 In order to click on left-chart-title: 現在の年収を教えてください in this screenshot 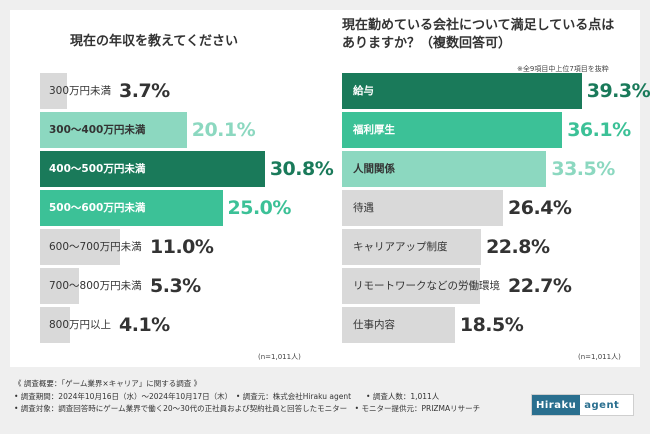, I will do `click(154, 41)`.